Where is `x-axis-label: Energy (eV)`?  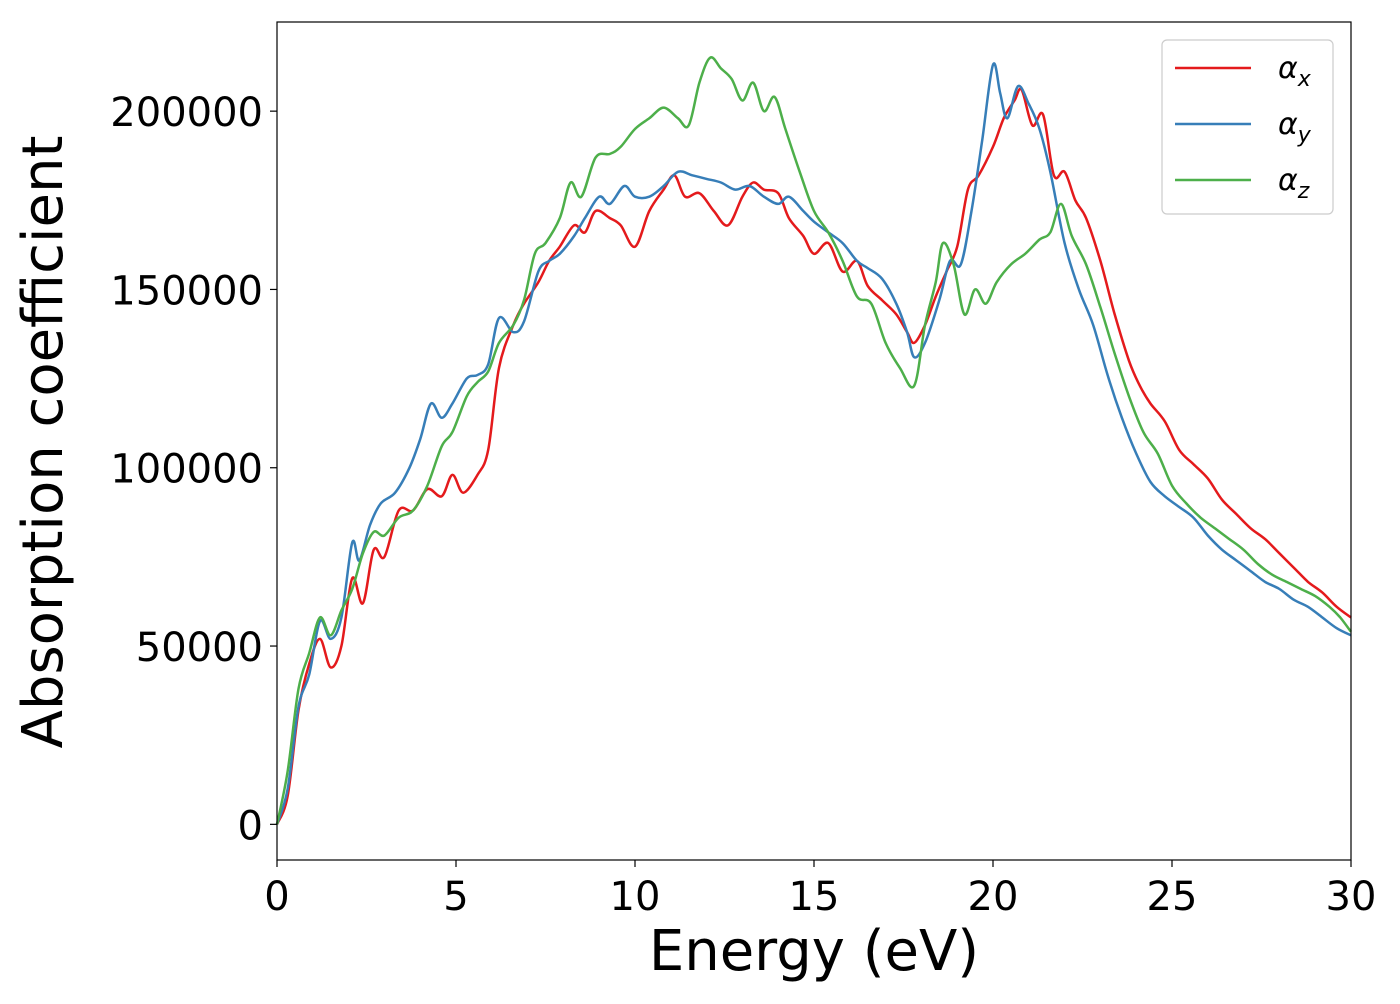 x-axis-label: Energy (eV) is located at coordinates (814, 951).